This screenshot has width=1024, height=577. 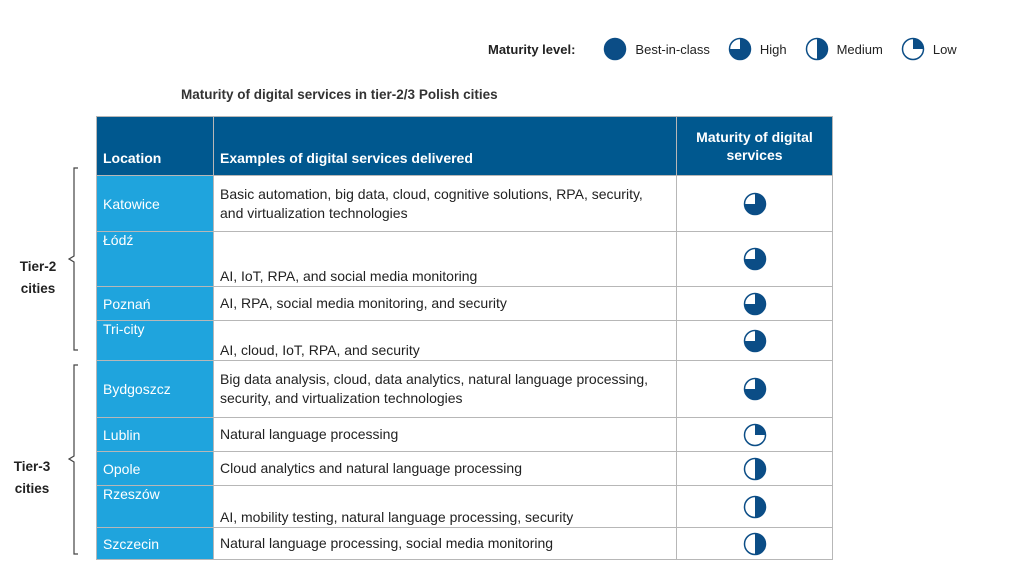 I want to click on legend-item-best-in-class: Best-in-class, so click(x=656, y=49).